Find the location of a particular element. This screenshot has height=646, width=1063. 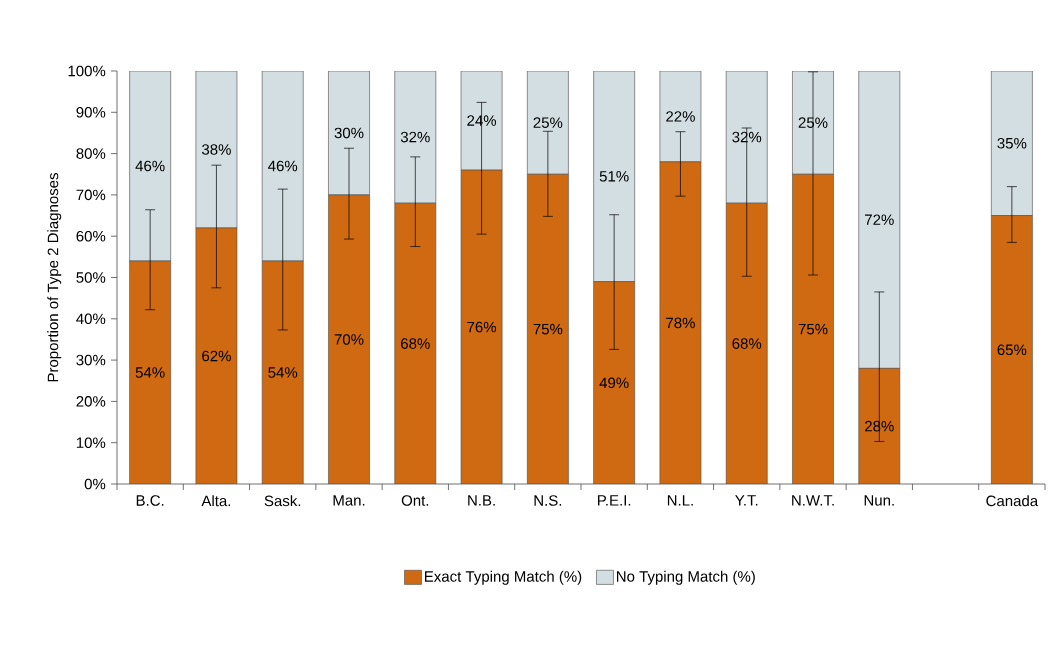

x-tick-label: N.S. is located at coordinates (548, 500).